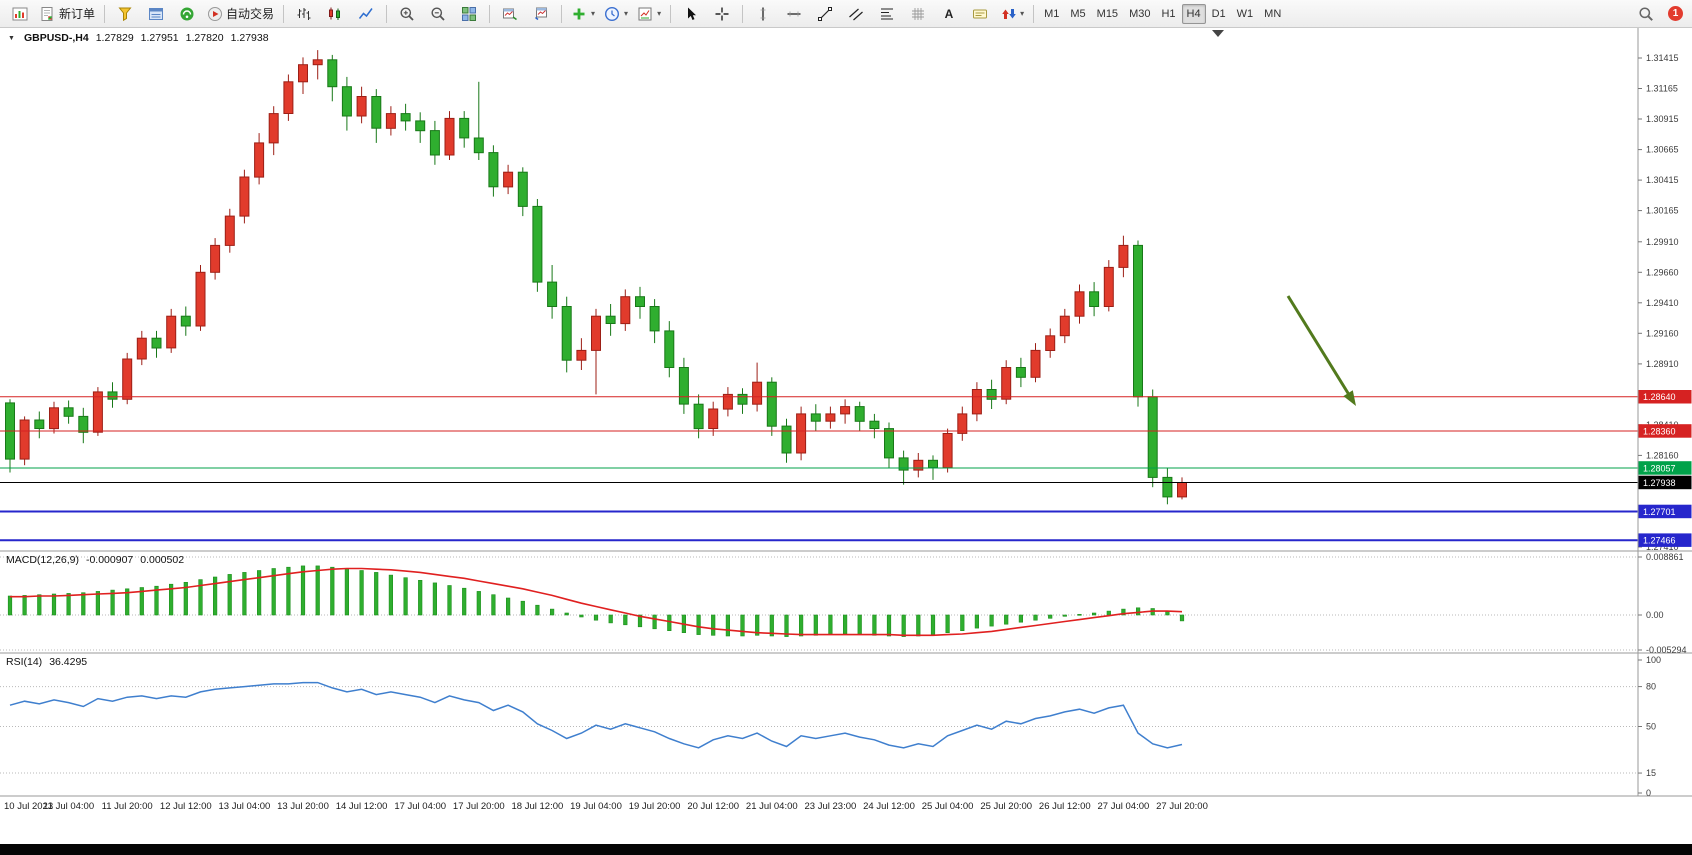 This screenshot has height=855, width=1692. I want to click on chart-type-line-button, so click(366, 14).